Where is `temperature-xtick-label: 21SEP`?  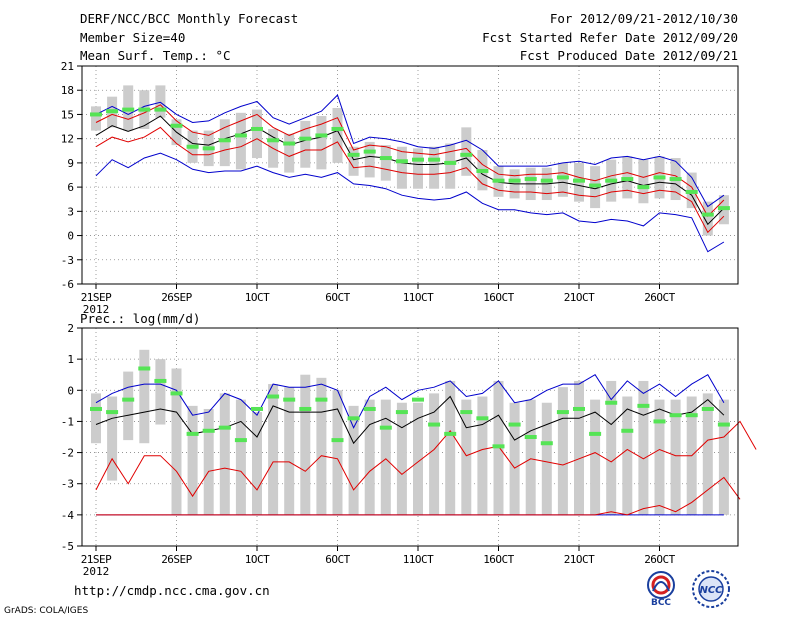 temperature-xtick-label: 21SEP is located at coordinates (96, 297).